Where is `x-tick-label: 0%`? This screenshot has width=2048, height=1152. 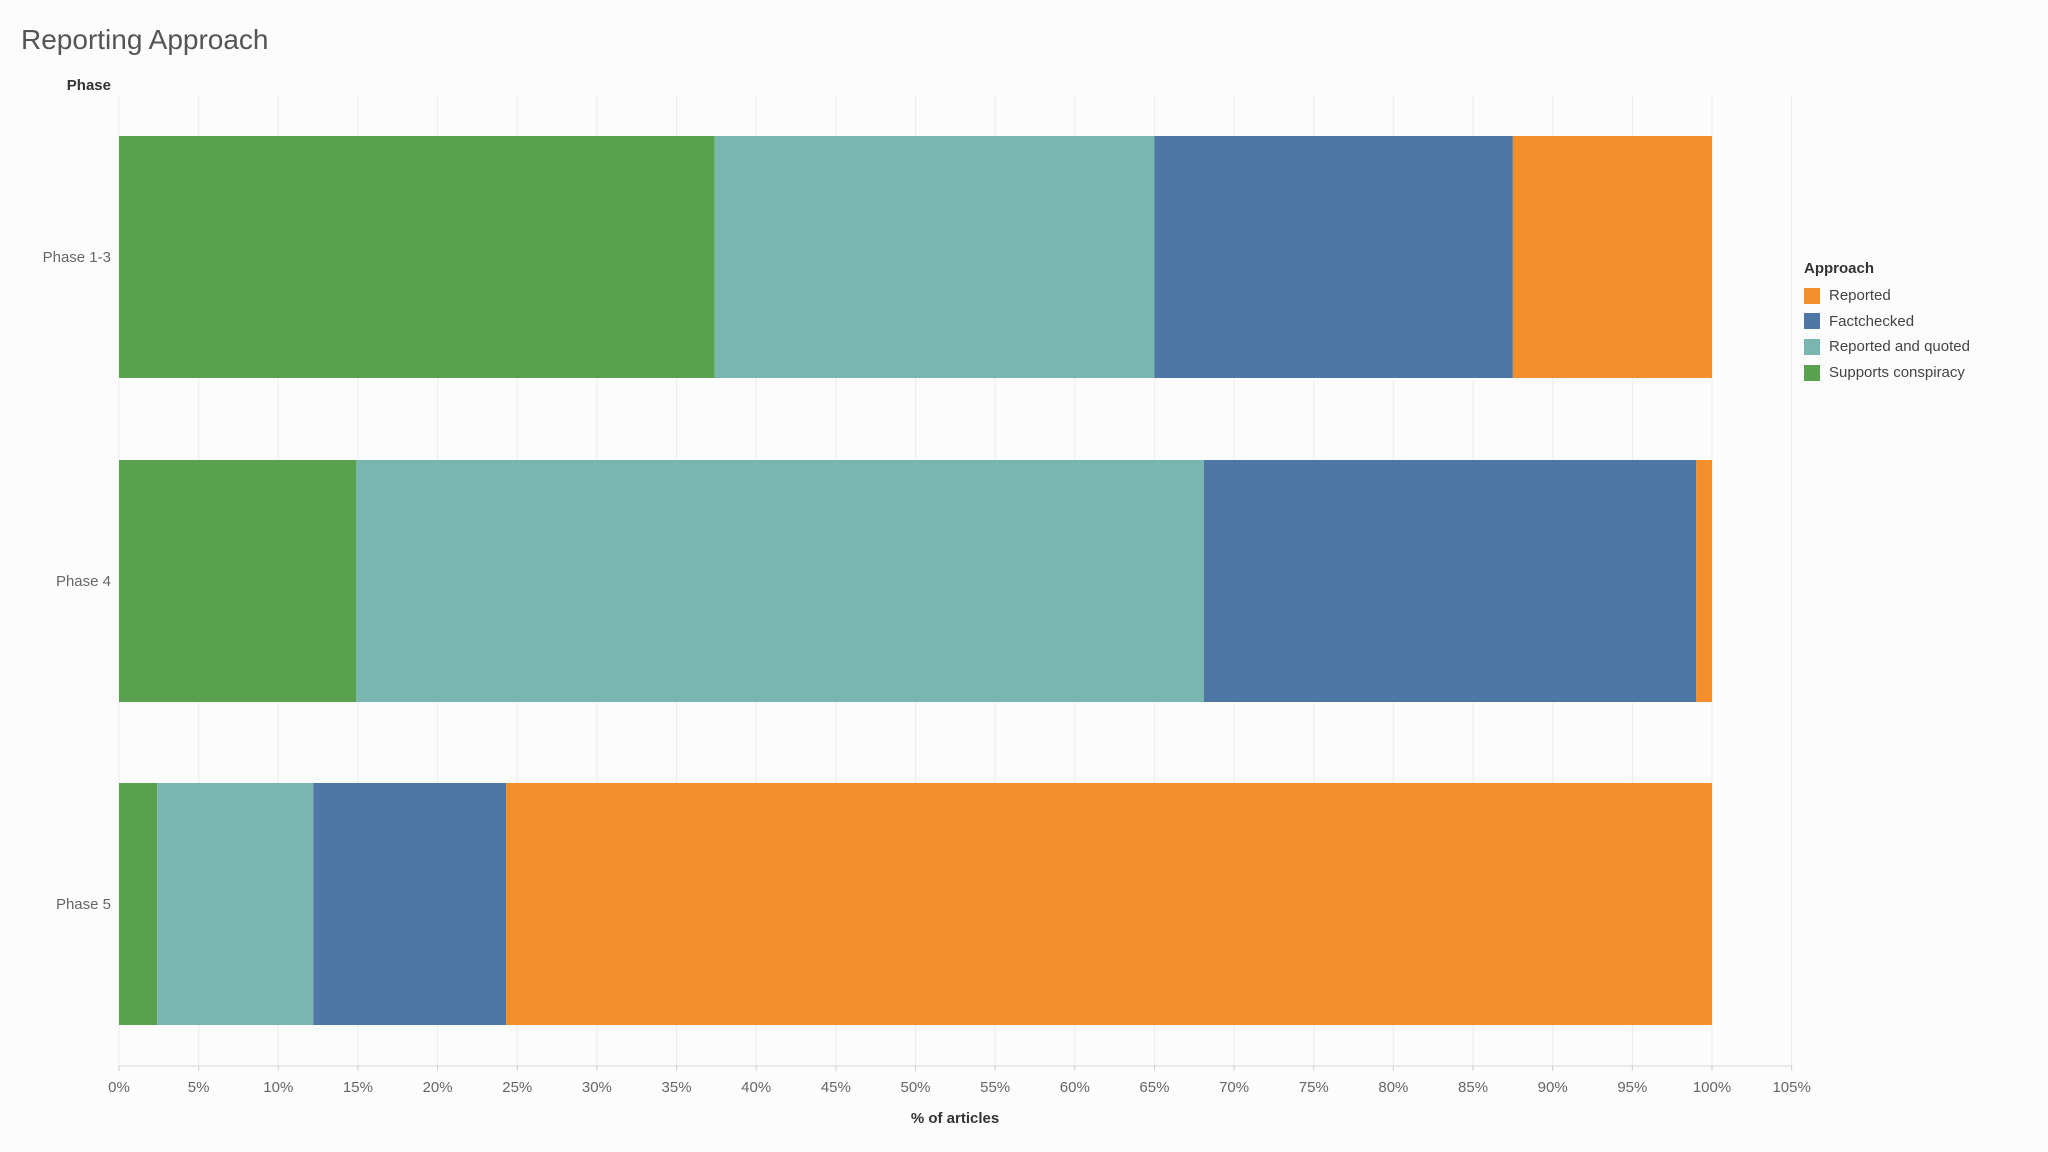
x-tick-label: 0% is located at coordinates (119, 1087).